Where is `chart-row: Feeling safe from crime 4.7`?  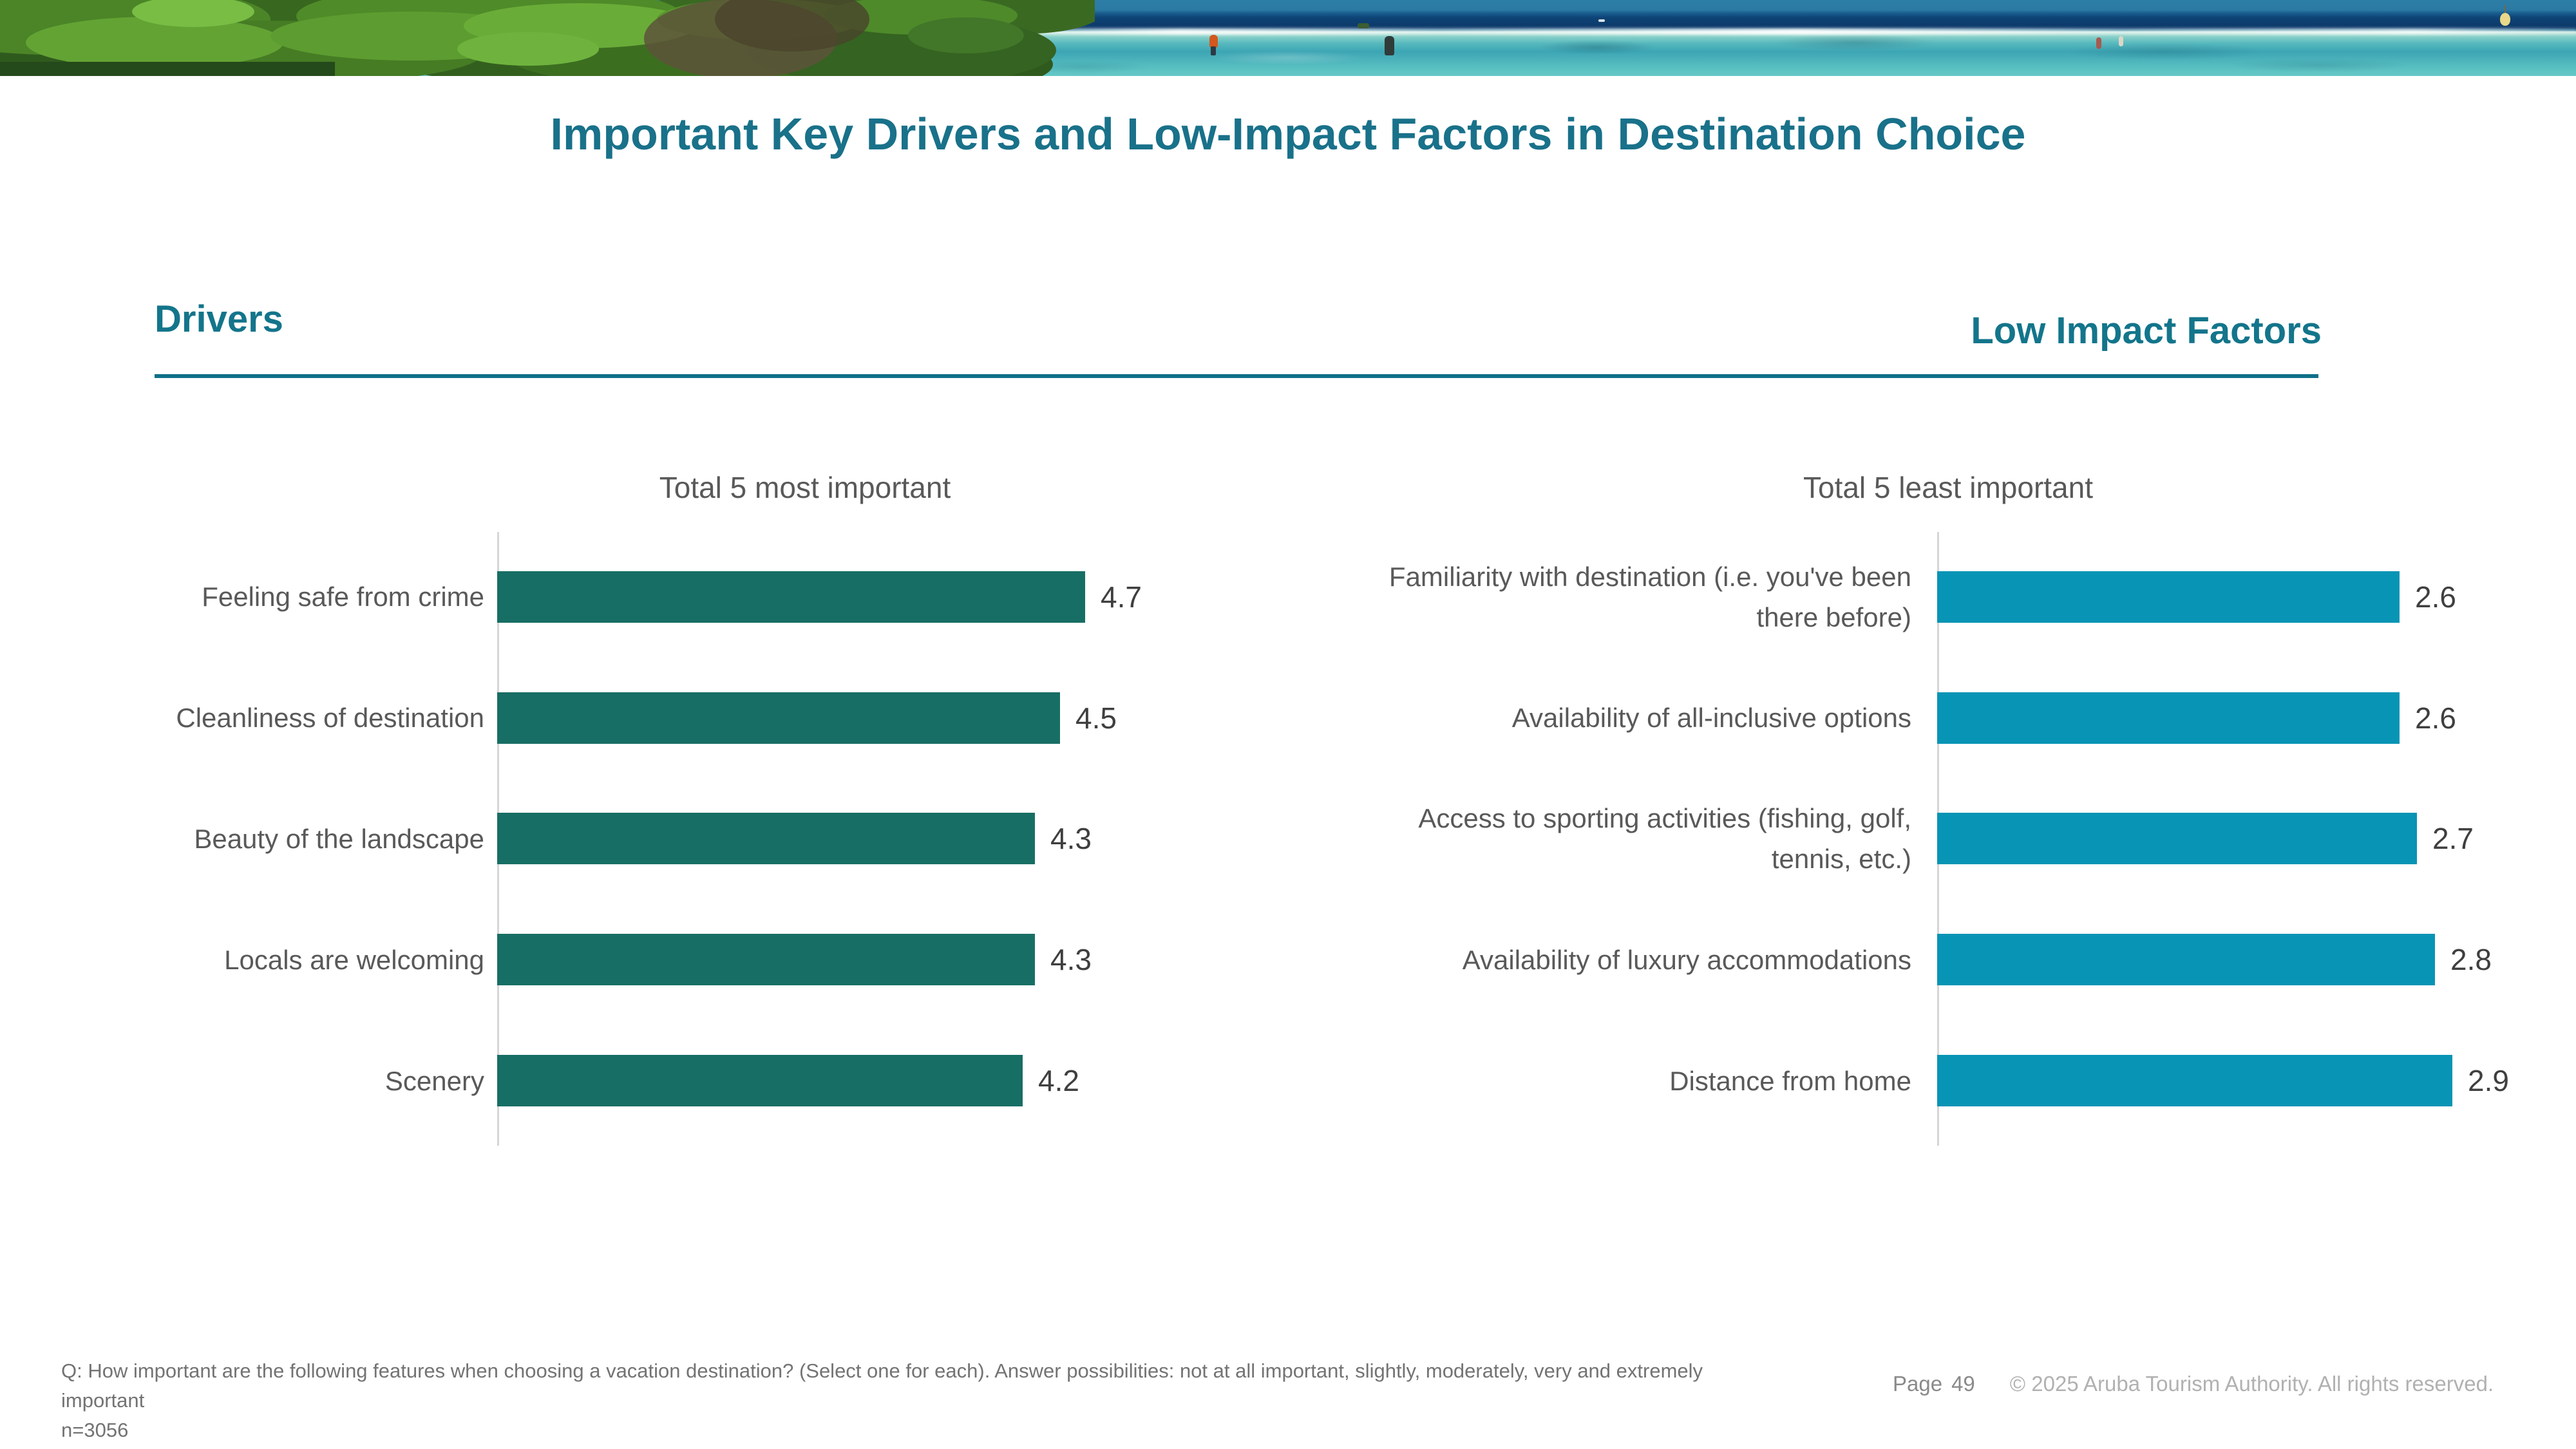 chart-row: Feeling safe from crime 4.7 is located at coordinates (741, 597).